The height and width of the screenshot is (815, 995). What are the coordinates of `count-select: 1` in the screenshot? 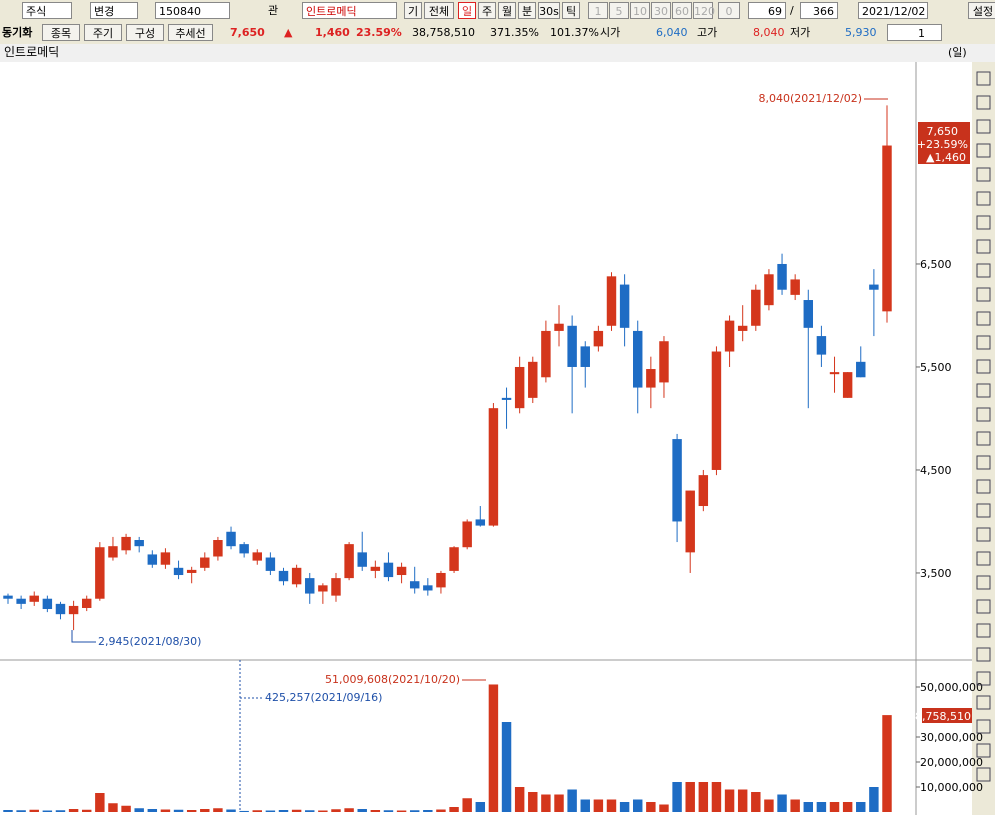 It's located at (914, 32).